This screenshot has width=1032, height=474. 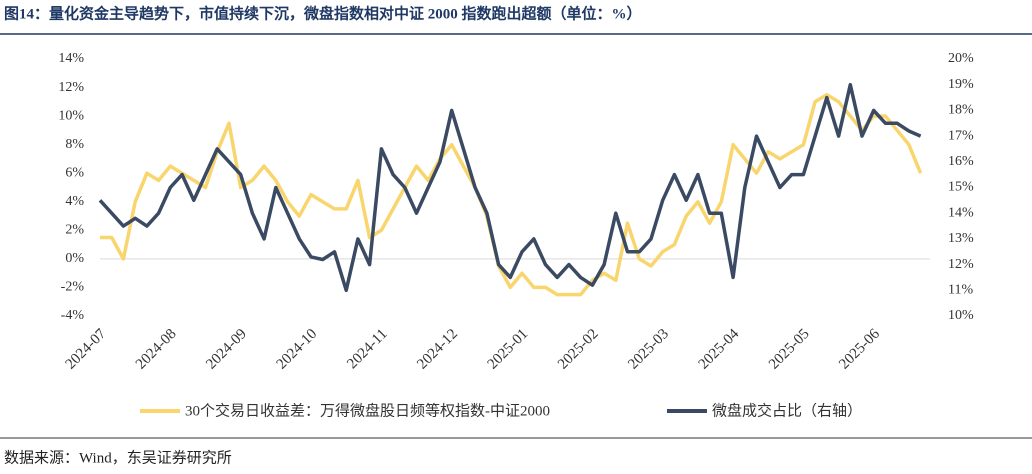 What do you see at coordinates (437, 349) in the screenshot?
I see `x-tick-label: 2024-12` at bounding box center [437, 349].